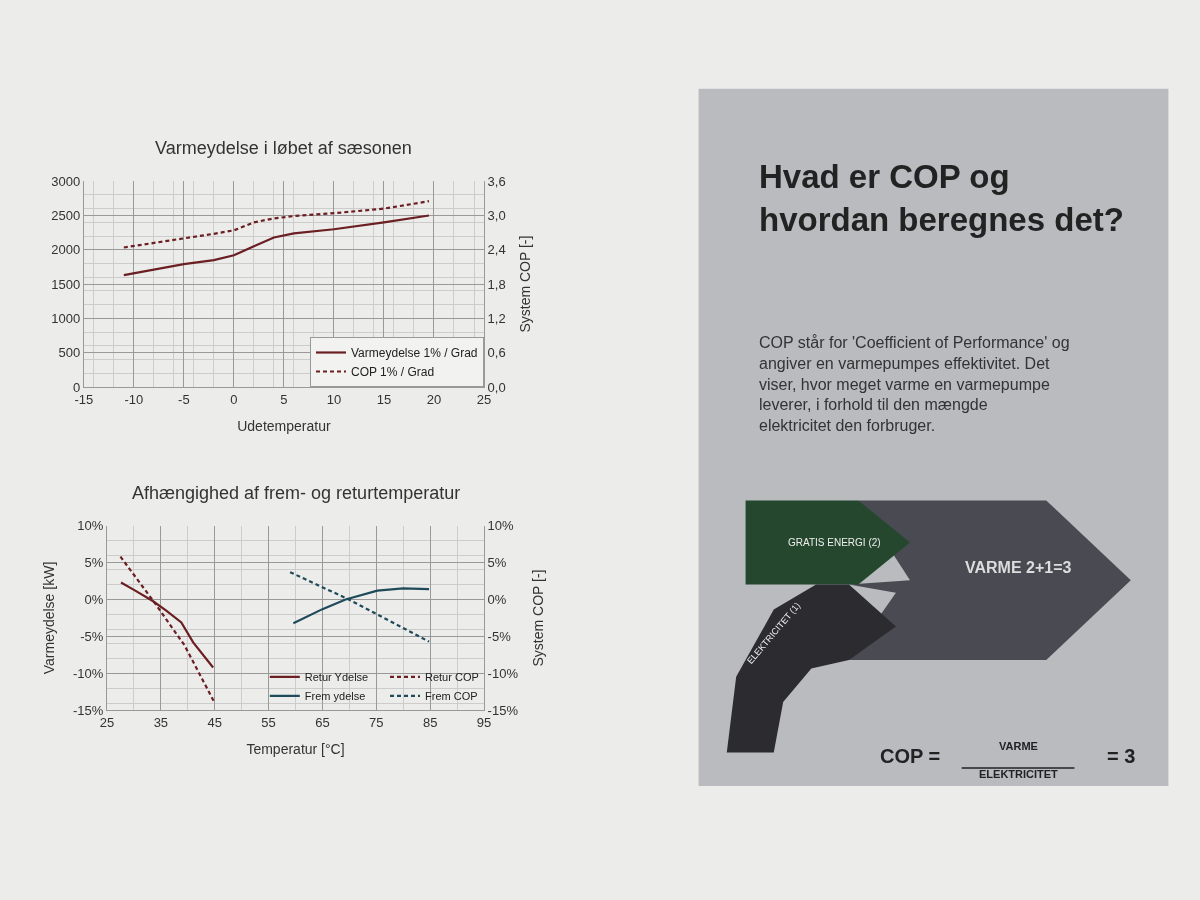 This screenshot has width=1200, height=900. What do you see at coordinates (66, 181) in the screenshot?
I see `y-tick-label: 3000` at bounding box center [66, 181].